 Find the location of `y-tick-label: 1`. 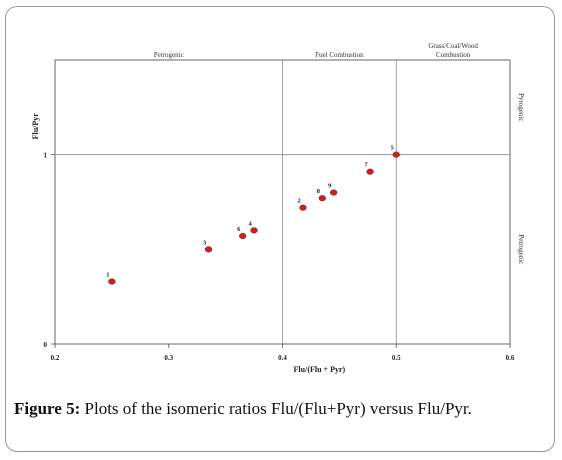

y-tick-label: 1 is located at coordinates (46, 156).